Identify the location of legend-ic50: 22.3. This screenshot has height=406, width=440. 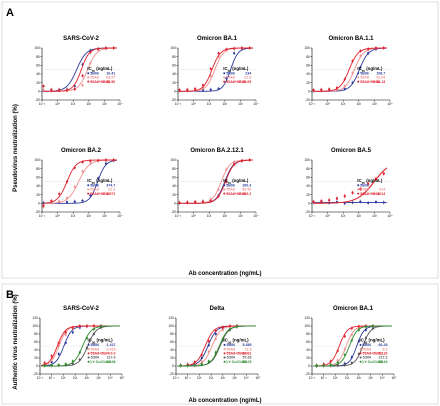
(111, 190).